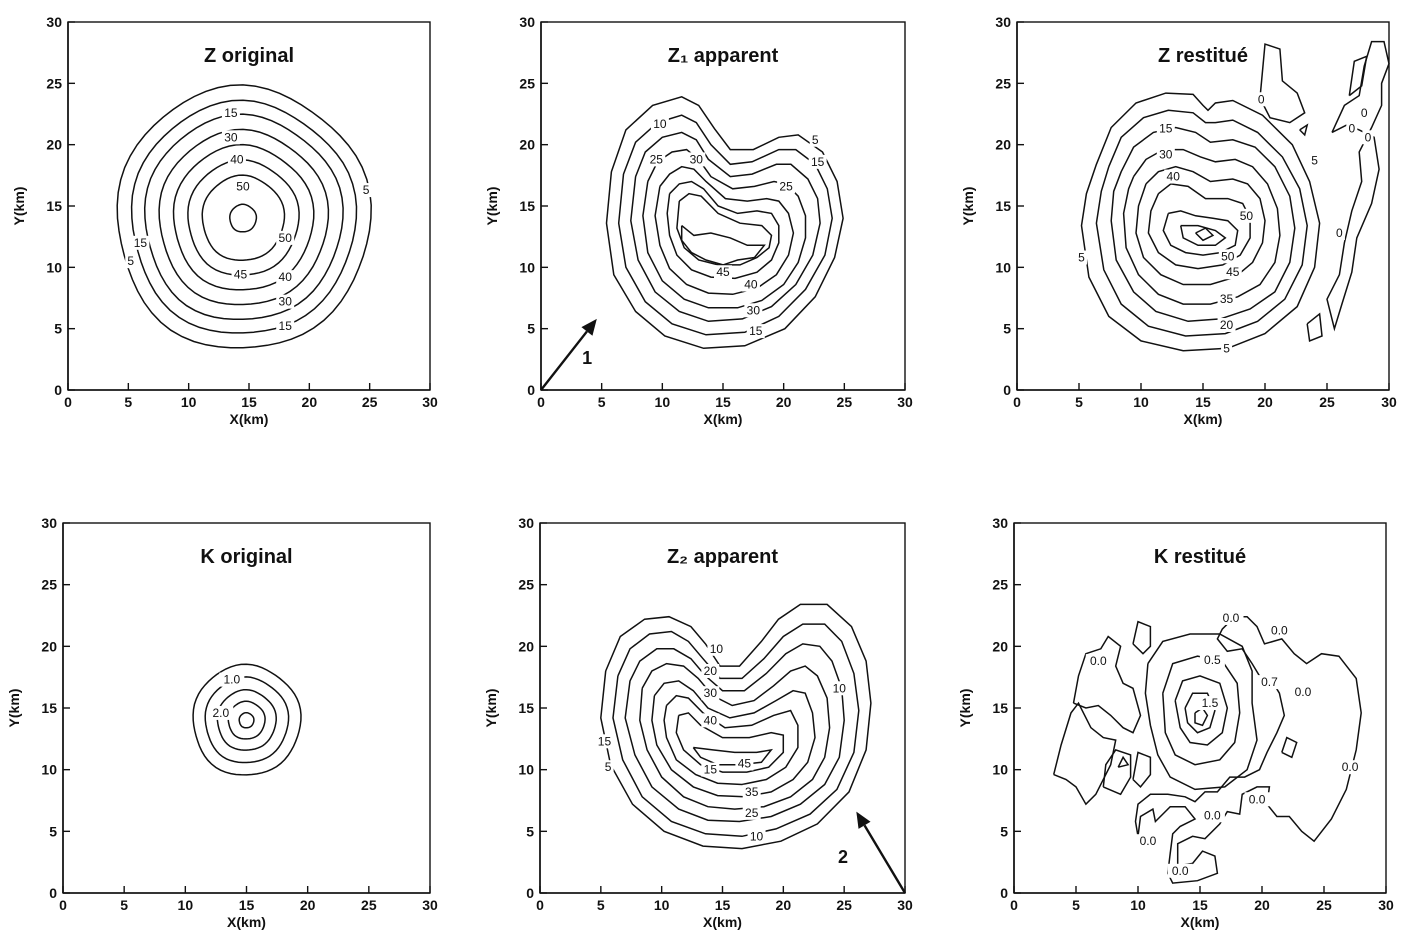 This screenshot has width=1402, height=942. What do you see at coordinates (657, 159) in the screenshot?
I see `contour-label: 25` at bounding box center [657, 159].